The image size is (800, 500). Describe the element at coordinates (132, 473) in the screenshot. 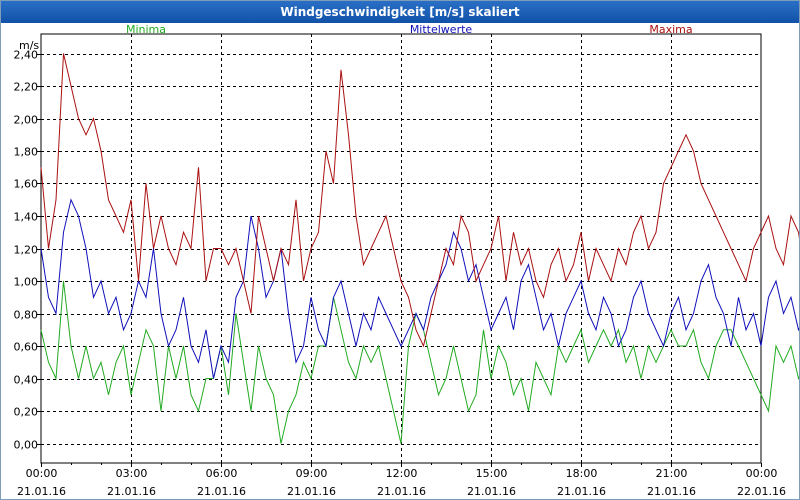

I see `x-tick-time-label: 03:00` at that location.